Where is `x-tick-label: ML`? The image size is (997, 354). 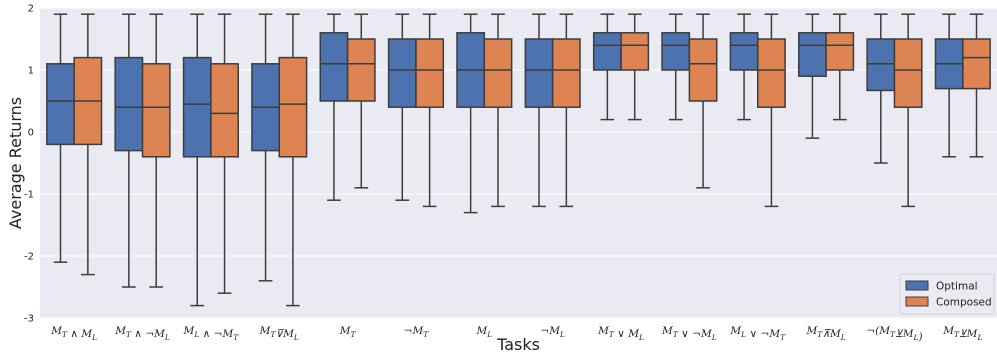
x-tick-label: ML is located at coordinates (483, 332).